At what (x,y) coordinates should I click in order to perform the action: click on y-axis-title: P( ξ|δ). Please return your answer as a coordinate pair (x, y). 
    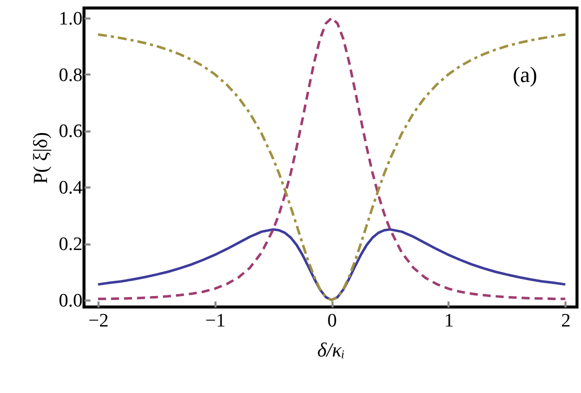
    Looking at the image, I should click on (41, 158).